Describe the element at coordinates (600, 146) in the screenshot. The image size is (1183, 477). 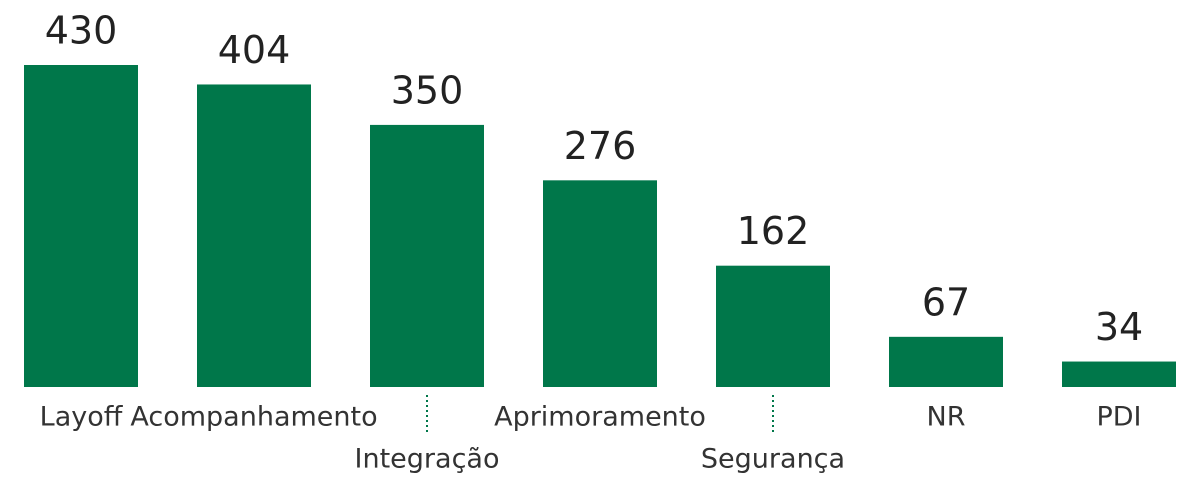
I see `value-label: 276` at that location.